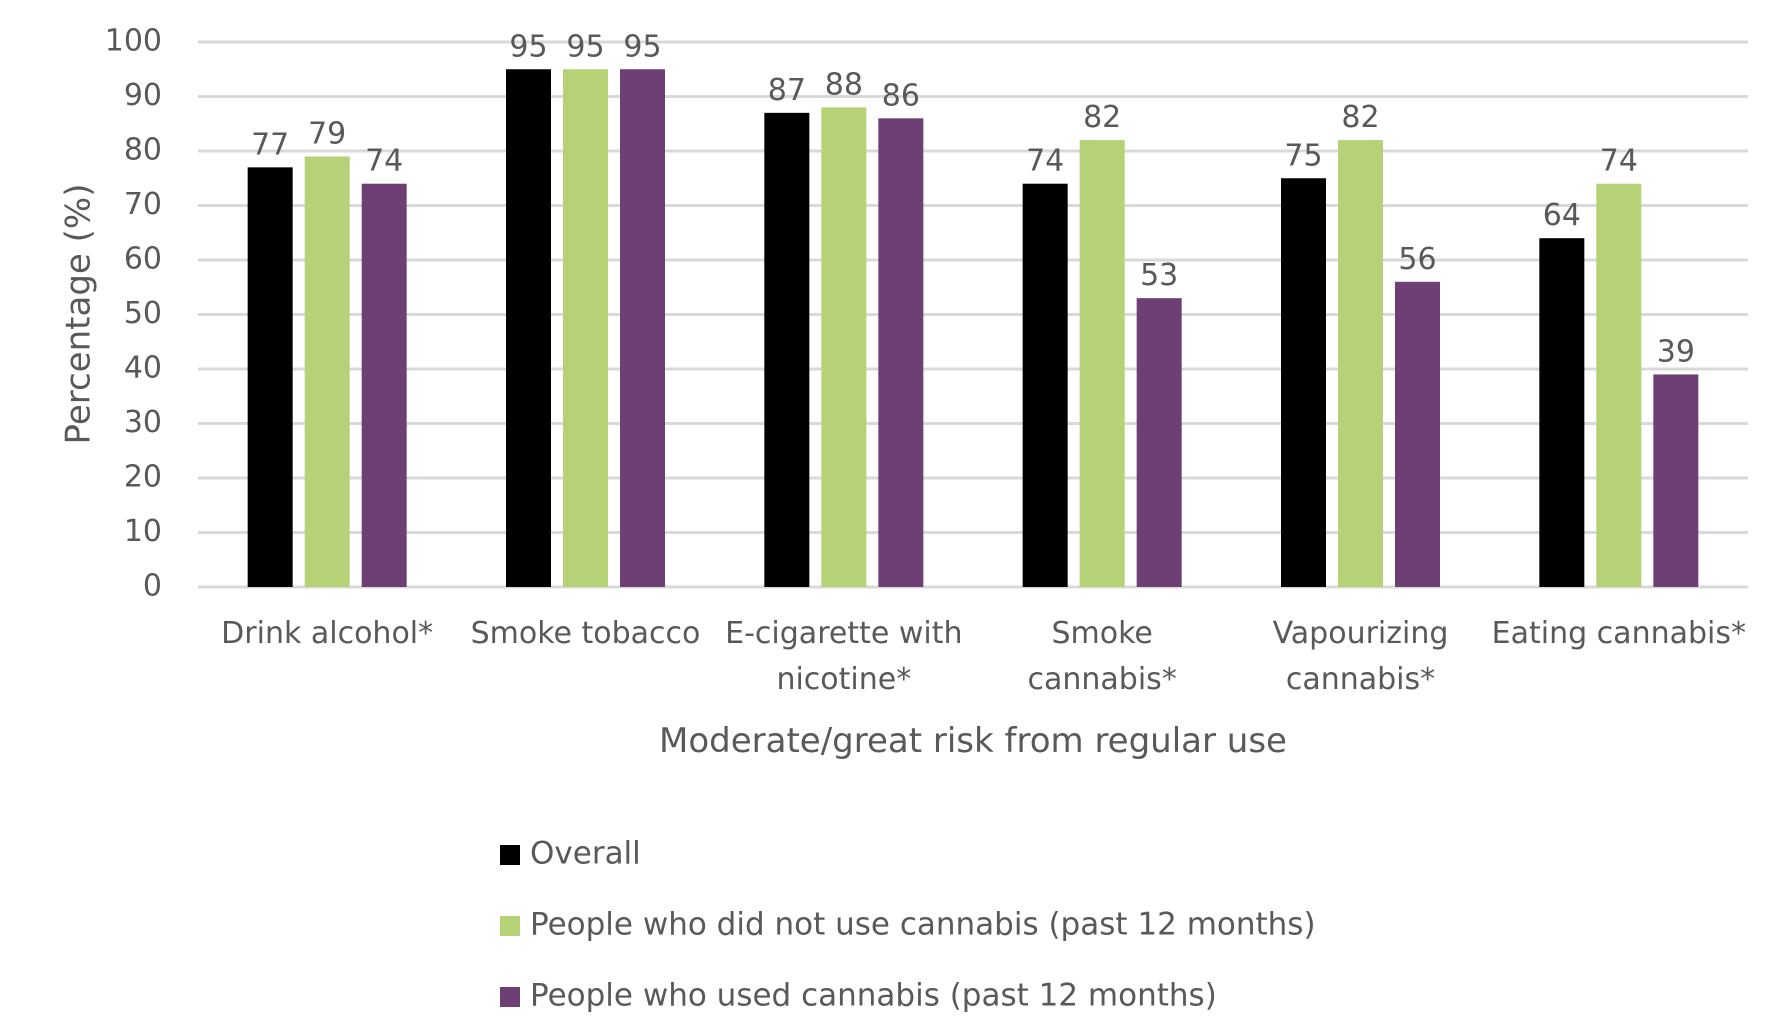 This screenshot has height=1027, width=1775. What do you see at coordinates (143, 477) in the screenshot?
I see `y-tick-label: 20` at bounding box center [143, 477].